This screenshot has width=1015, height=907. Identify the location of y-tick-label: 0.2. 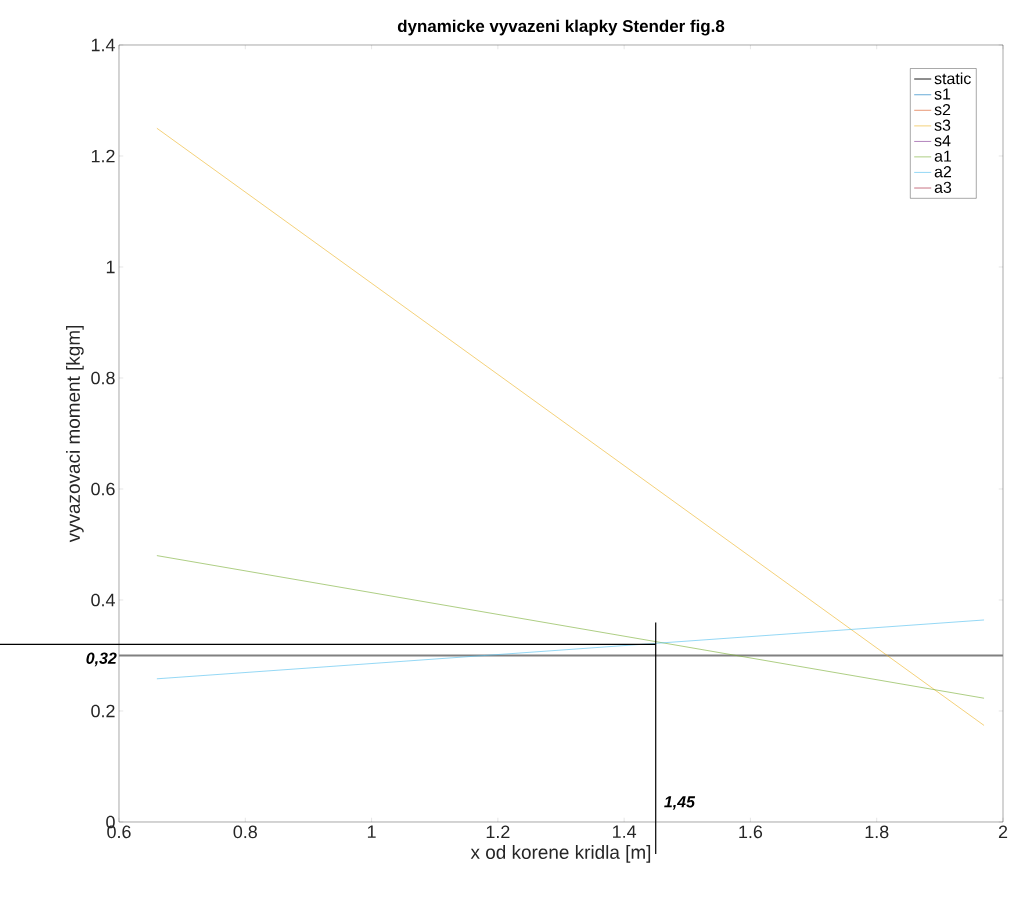
(103, 711).